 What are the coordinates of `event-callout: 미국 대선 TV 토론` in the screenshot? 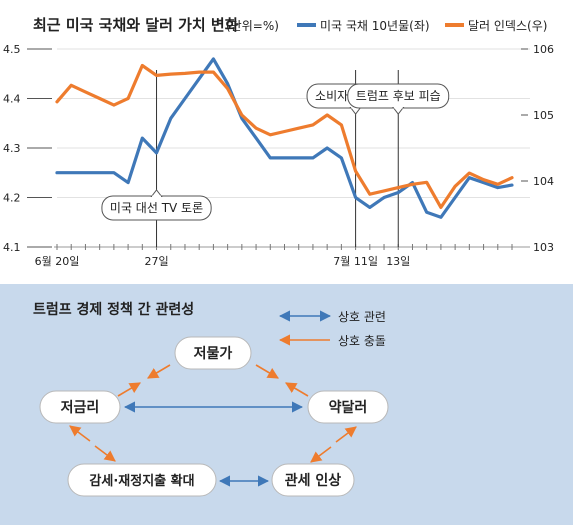 It's located at (156, 205).